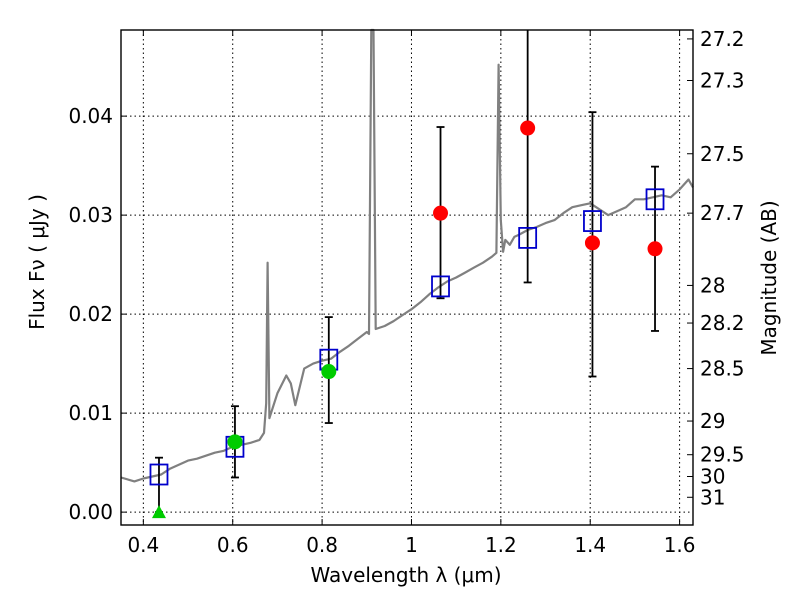 The image size is (800, 600). What do you see at coordinates (405, 575) in the screenshot?
I see `x-axis-label: Wavelength λ (μm)` at bounding box center [405, 575].